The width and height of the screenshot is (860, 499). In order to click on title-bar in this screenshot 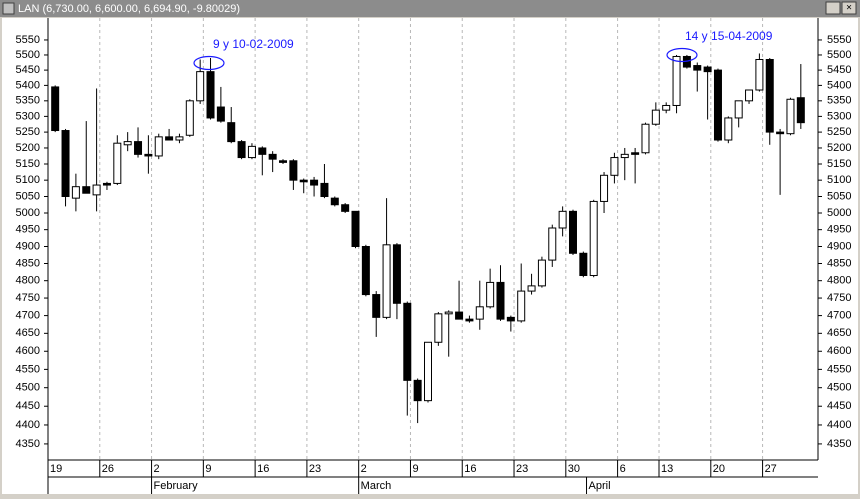, I will do `click(430, 8)`.